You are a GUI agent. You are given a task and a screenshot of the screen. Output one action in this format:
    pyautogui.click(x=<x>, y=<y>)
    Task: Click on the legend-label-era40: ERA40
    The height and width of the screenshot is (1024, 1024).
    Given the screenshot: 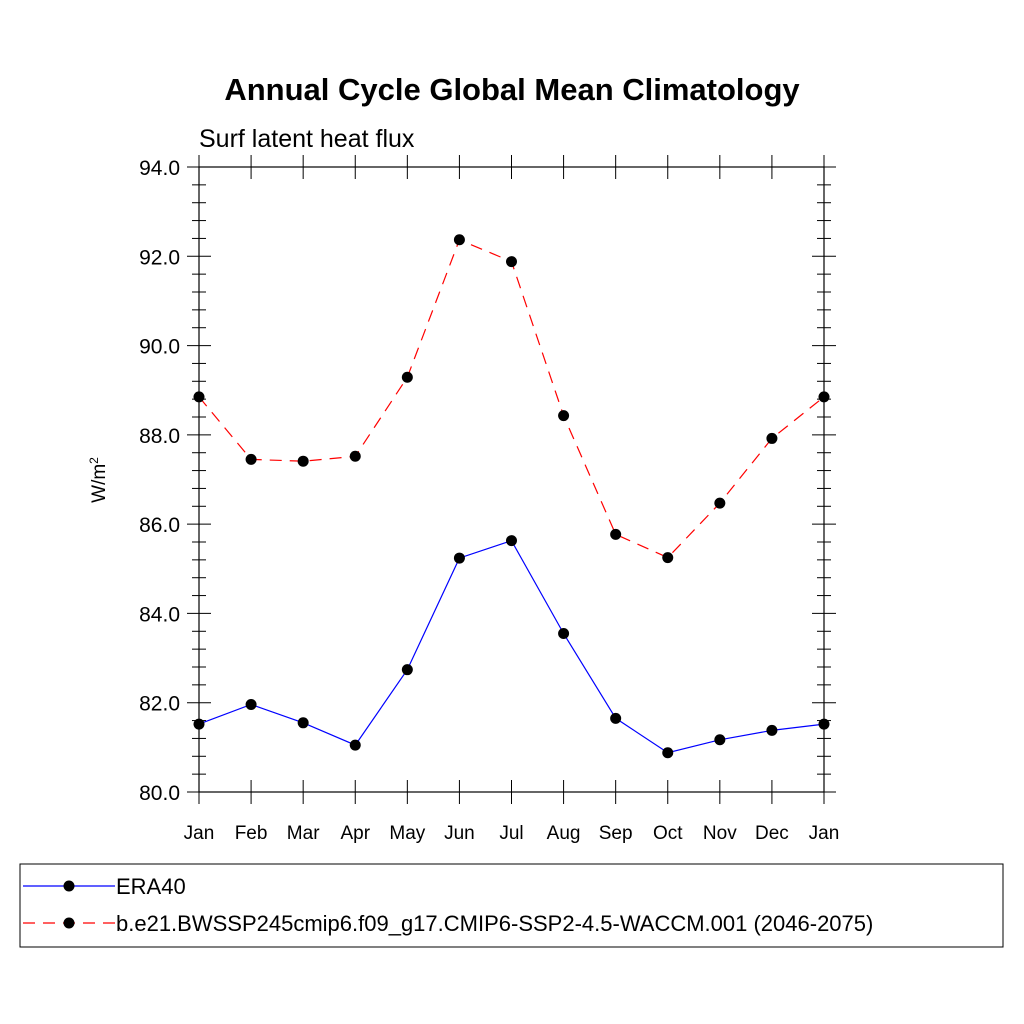 What is the action you would take?
    pyautogui.click(x=151, y=886)
    